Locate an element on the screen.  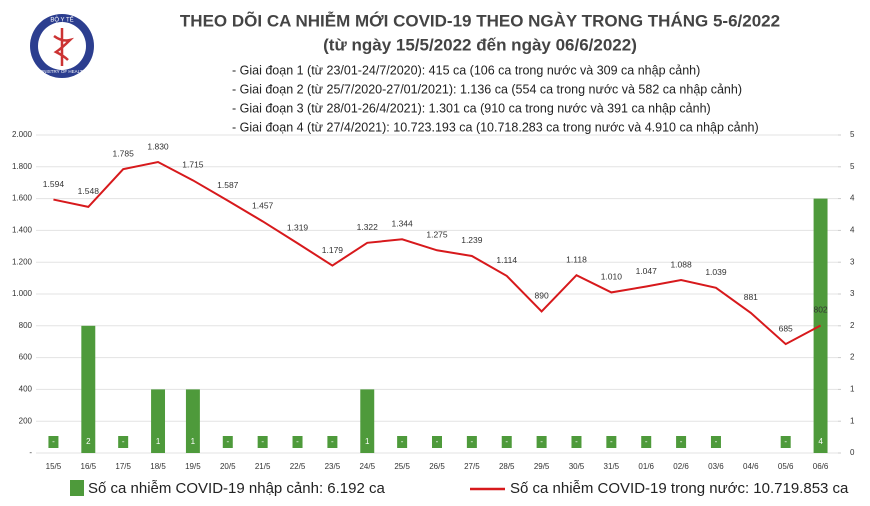
data-label: 1.594 is located at coordinates (54, 184).